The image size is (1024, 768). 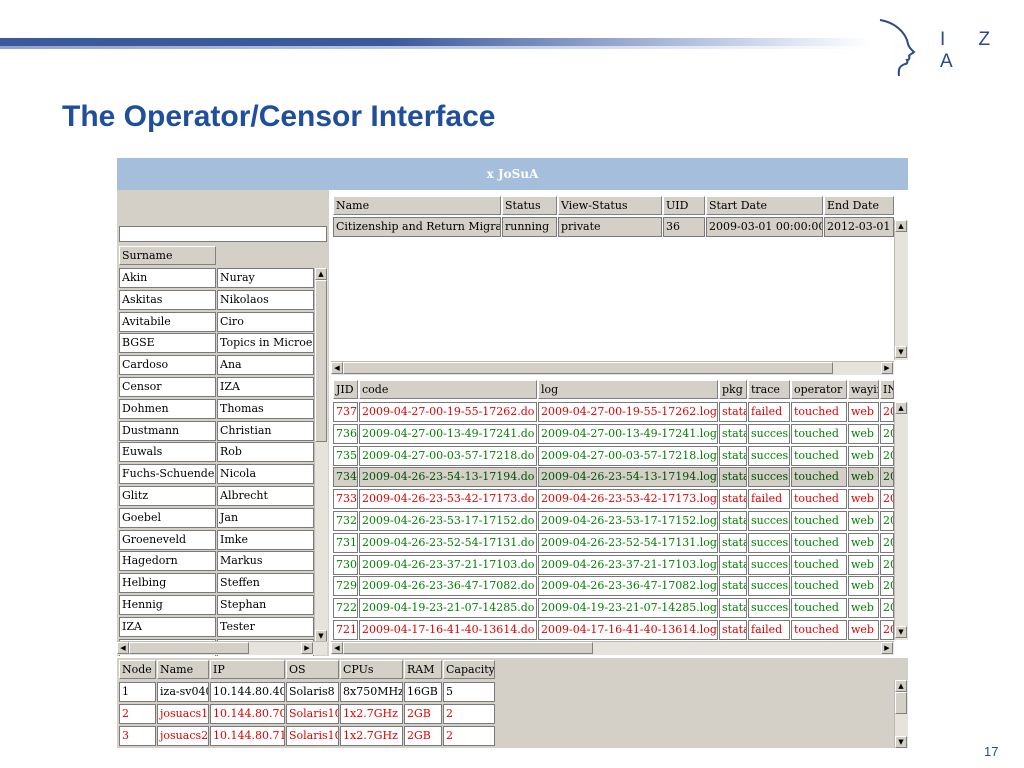 I want to click on node-ram-cell: 16GB, so click(x=423, y=692).